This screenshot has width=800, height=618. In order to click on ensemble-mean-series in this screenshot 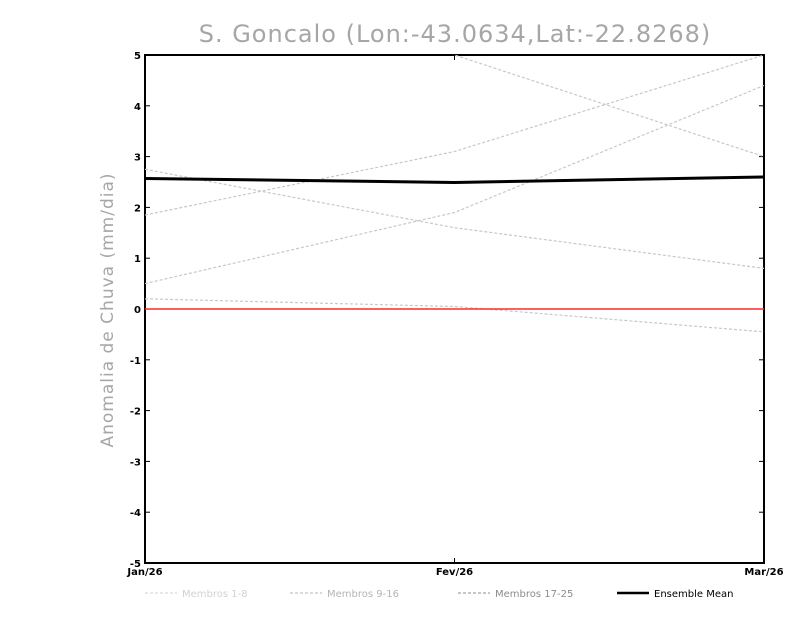, I will do `click(454, 180)`.